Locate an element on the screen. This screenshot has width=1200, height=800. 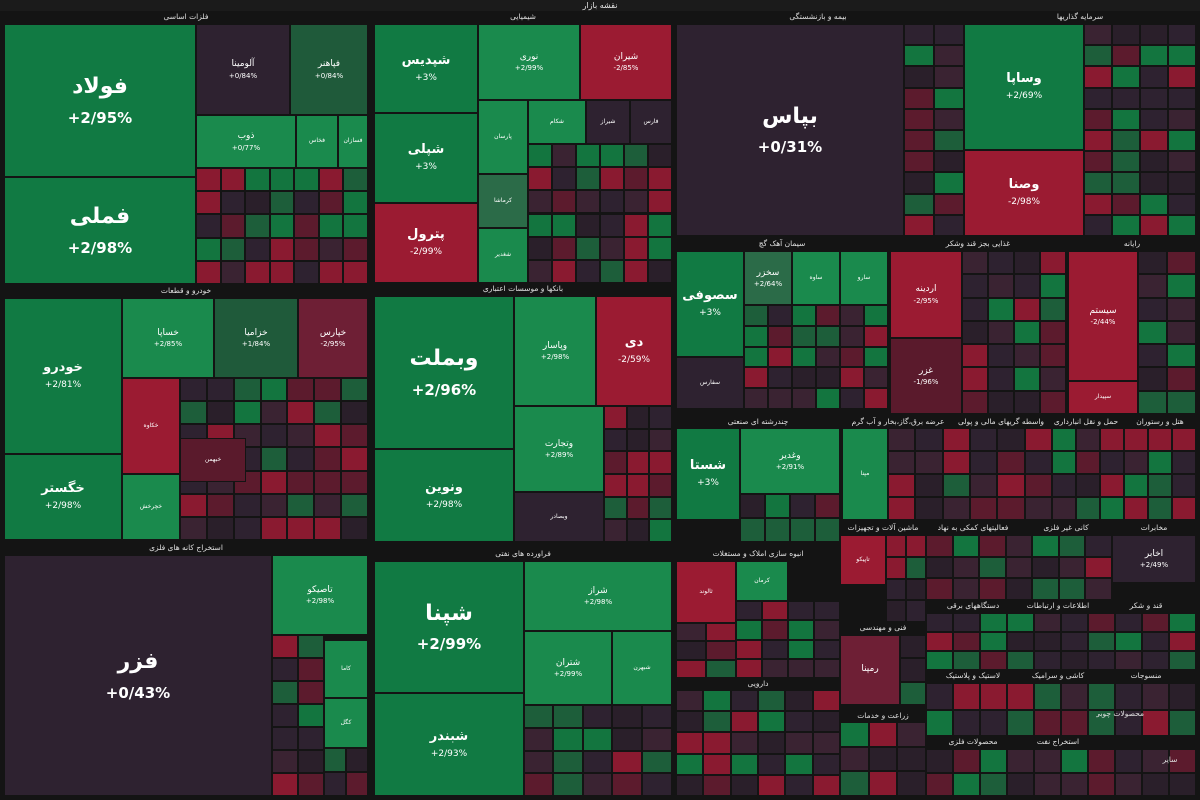
tile-khecharkhesh: خچرخش is located at coordinates (151, 507).